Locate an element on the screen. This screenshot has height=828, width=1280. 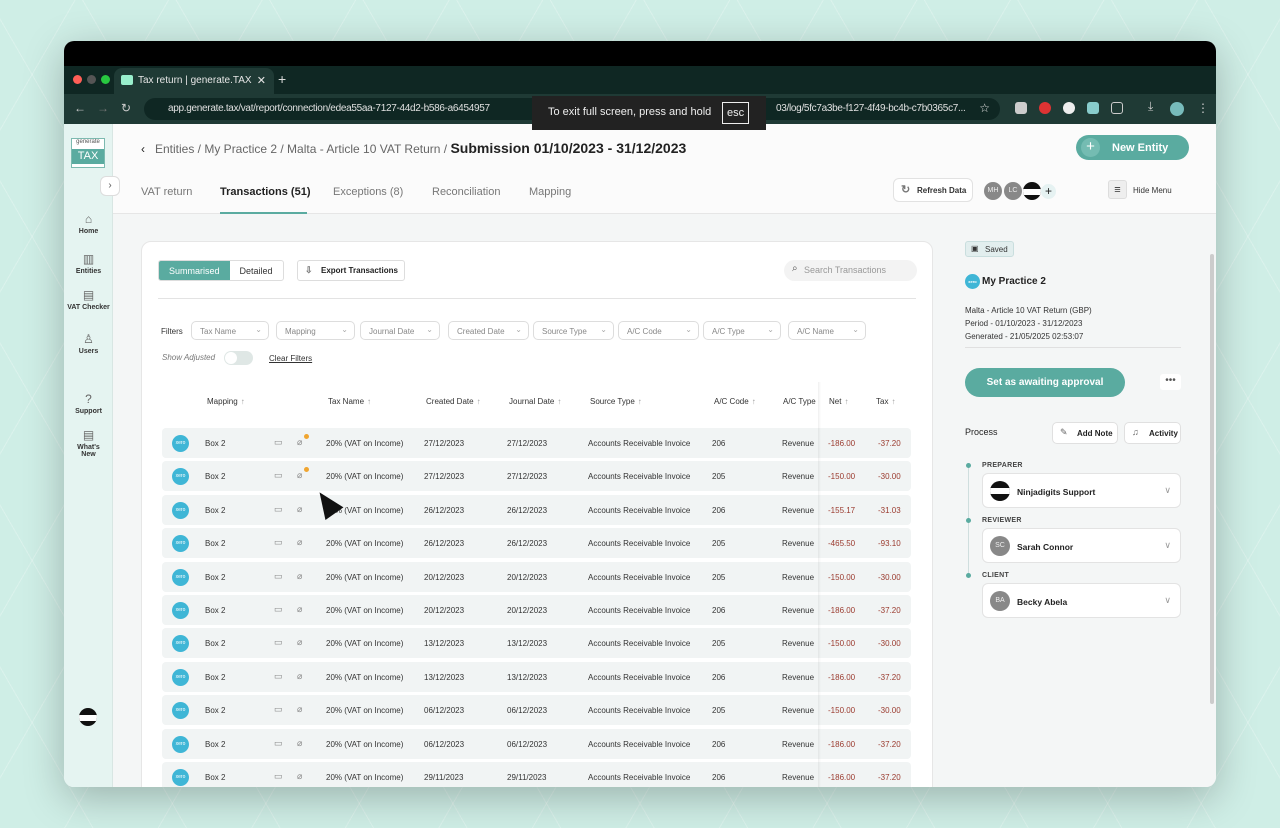
sidebar-item-support: ? Support is located at coordinates (88, 403).